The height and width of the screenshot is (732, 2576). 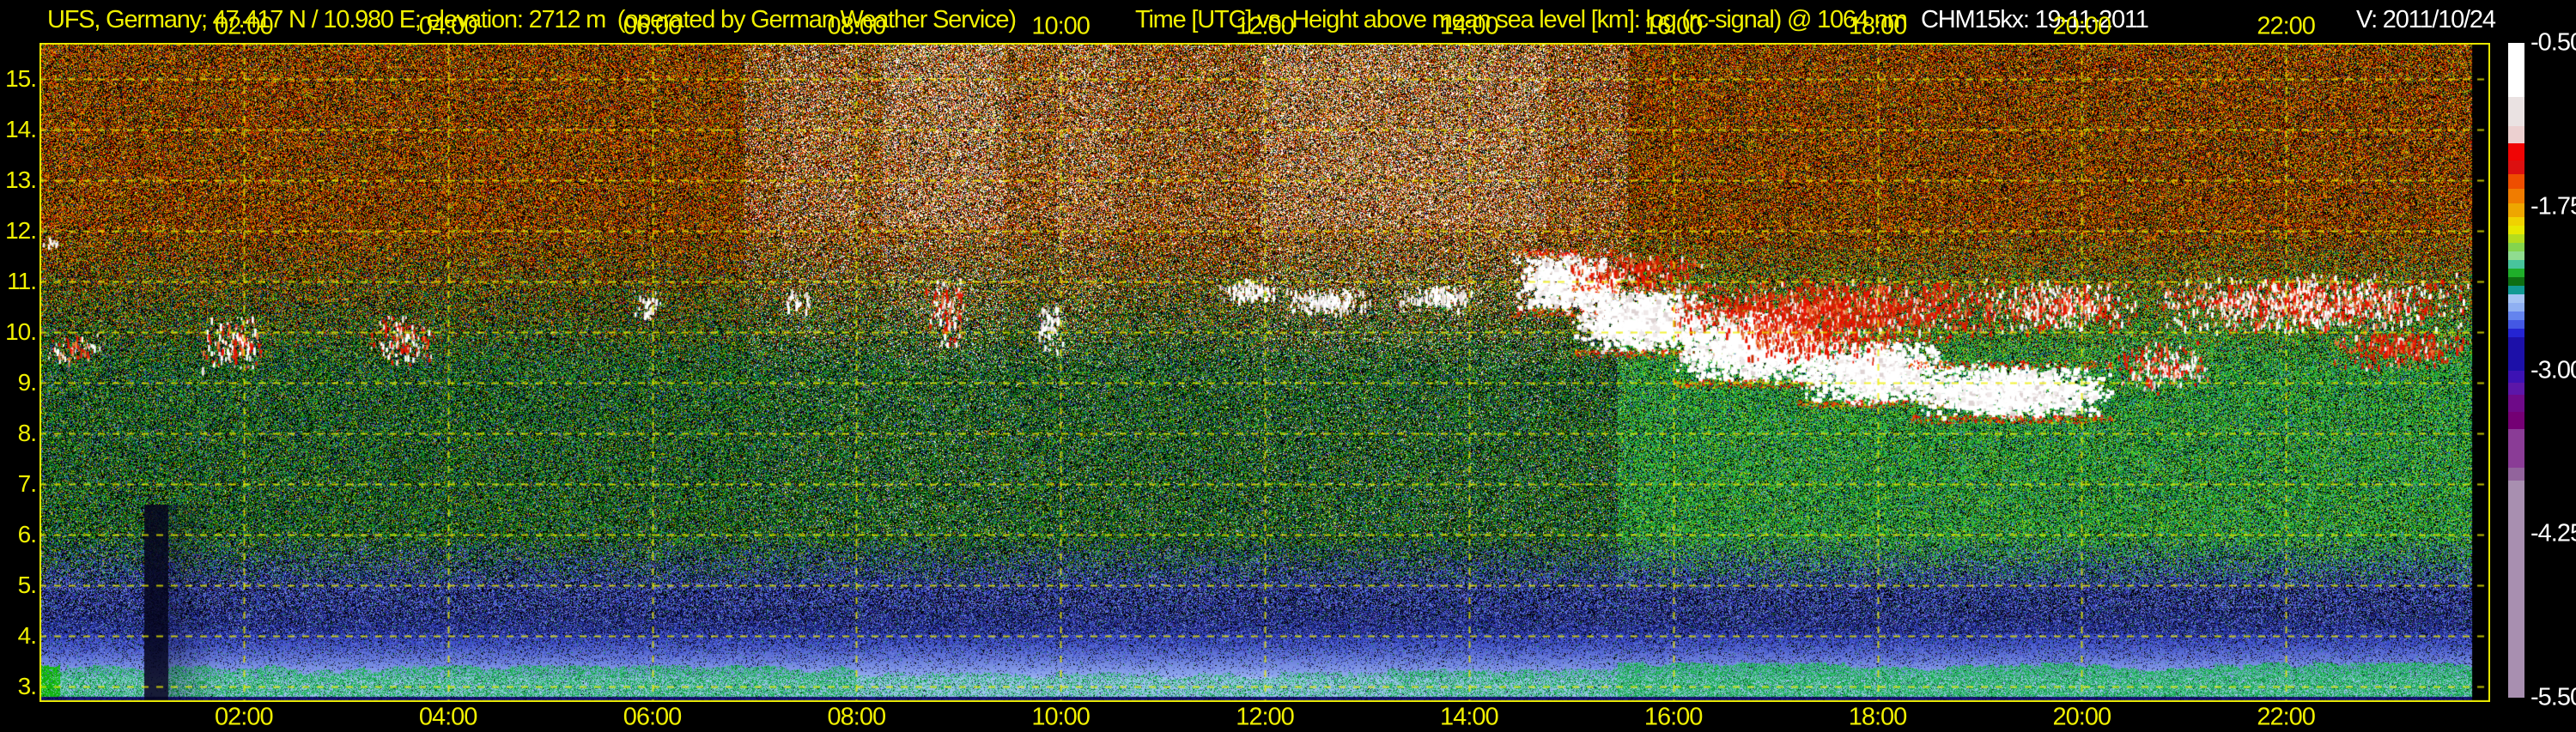 What do you see at coordinates (1470, 717) in the screenshot?
I see `x-tick-label-bottom: 14:00` at bounding box center [1470, 717].